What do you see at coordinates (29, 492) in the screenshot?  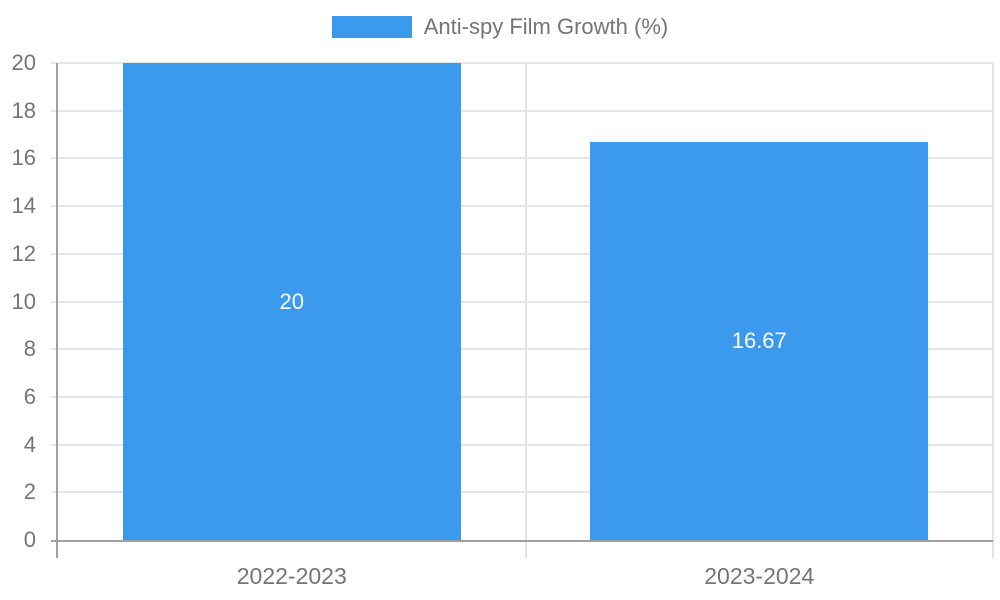 I see `y-tick-label: 2` at bounding box center [29, 492].